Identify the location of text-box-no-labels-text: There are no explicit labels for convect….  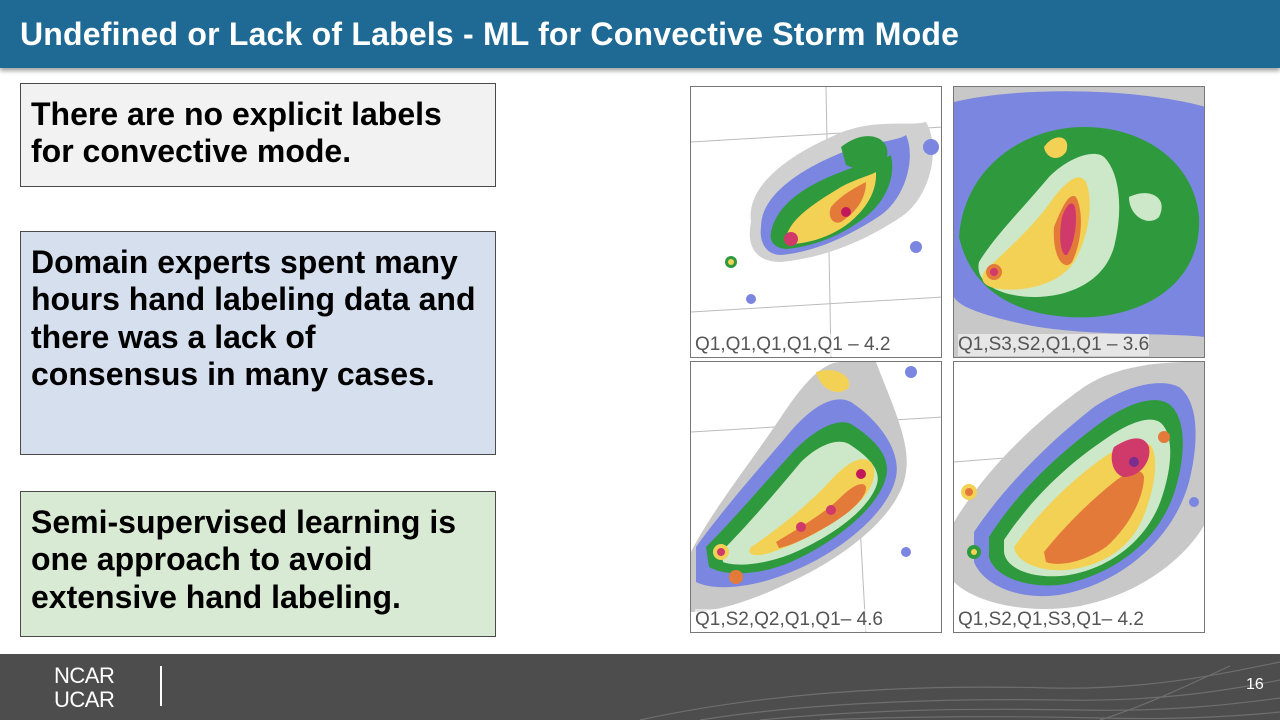
(236, 133).